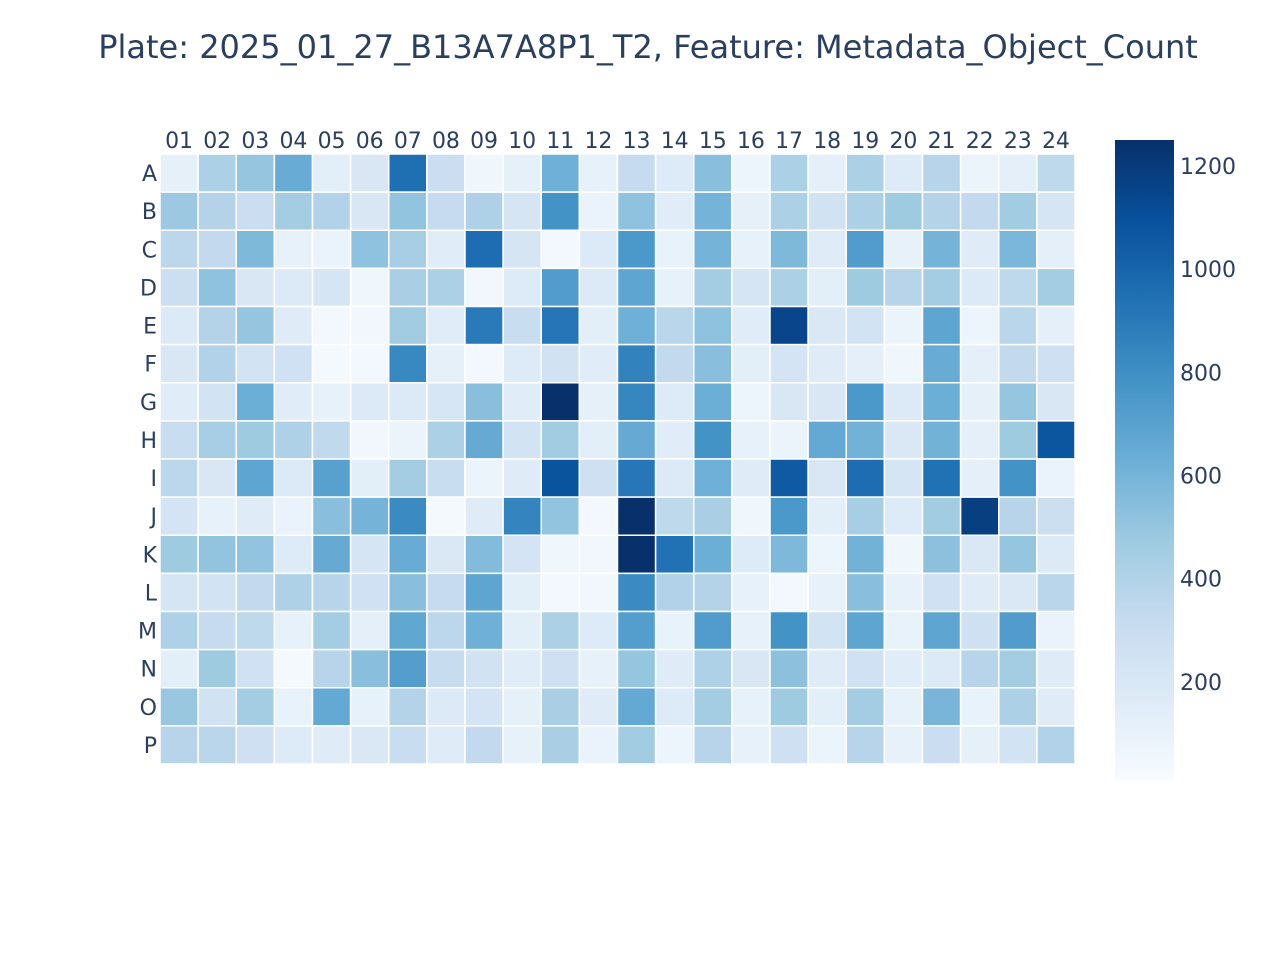 The height and width of the screenshot is (960, 1280). I want to click on heatmap-cell-C24, so click(1056, 249).